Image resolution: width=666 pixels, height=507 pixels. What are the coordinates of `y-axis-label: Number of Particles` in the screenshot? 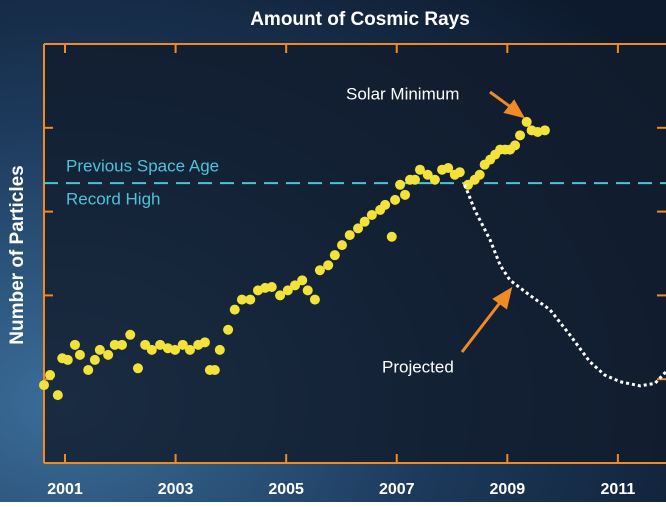 It's located at (17, 255).